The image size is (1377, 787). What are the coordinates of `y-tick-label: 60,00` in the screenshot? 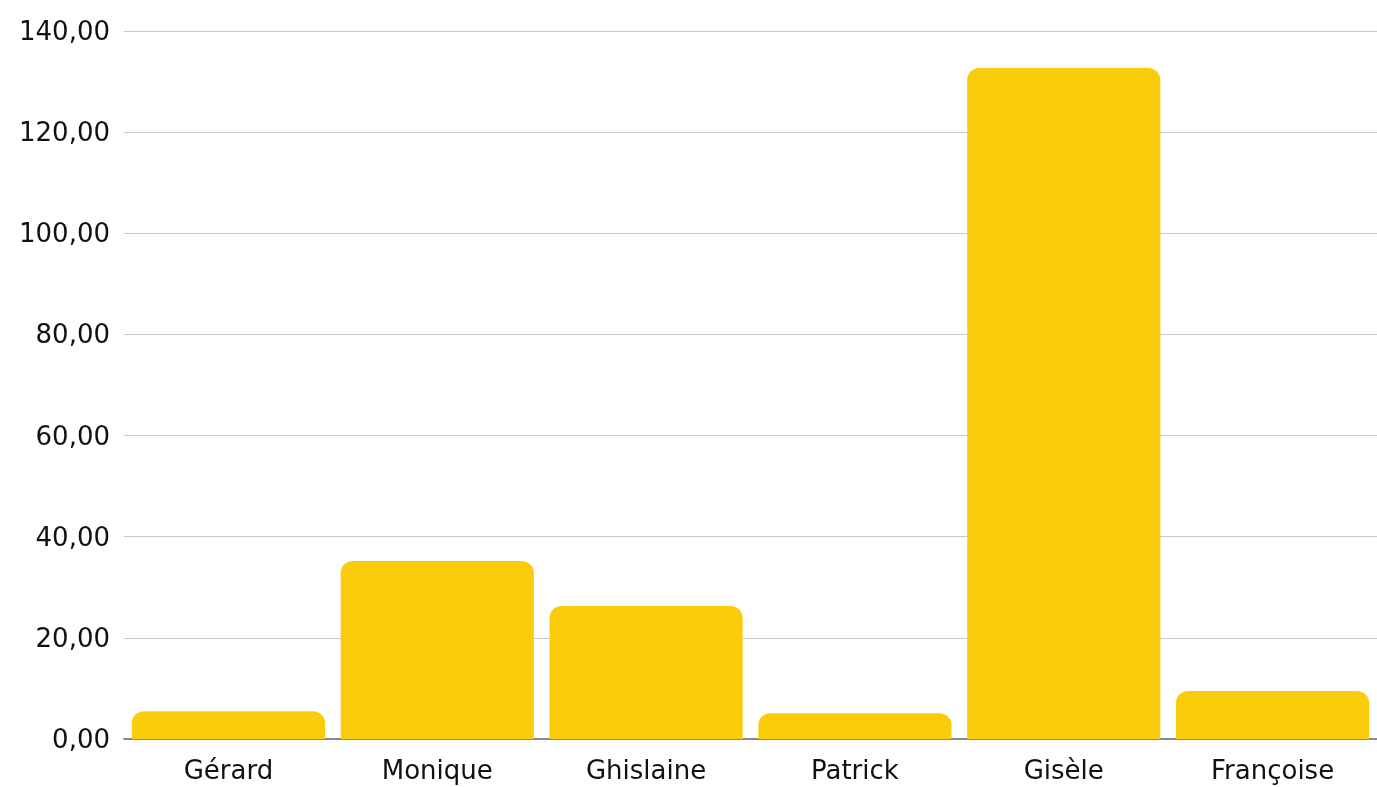 It's located at (72, 435).